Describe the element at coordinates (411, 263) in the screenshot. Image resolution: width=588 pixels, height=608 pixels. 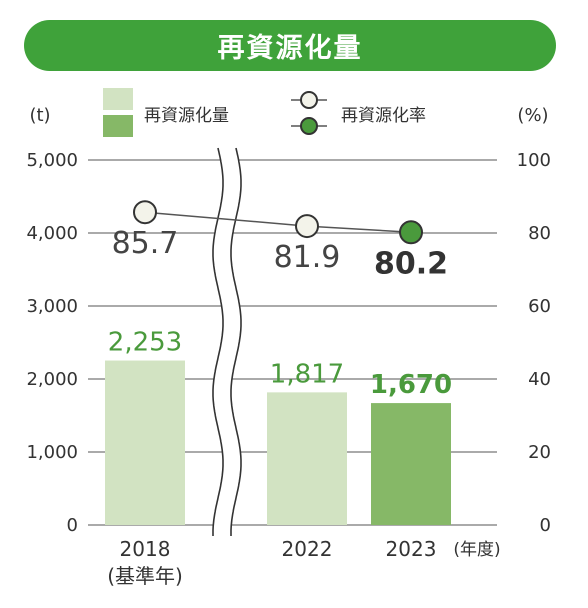
I see `rate-value-label: 80.2` at that location.